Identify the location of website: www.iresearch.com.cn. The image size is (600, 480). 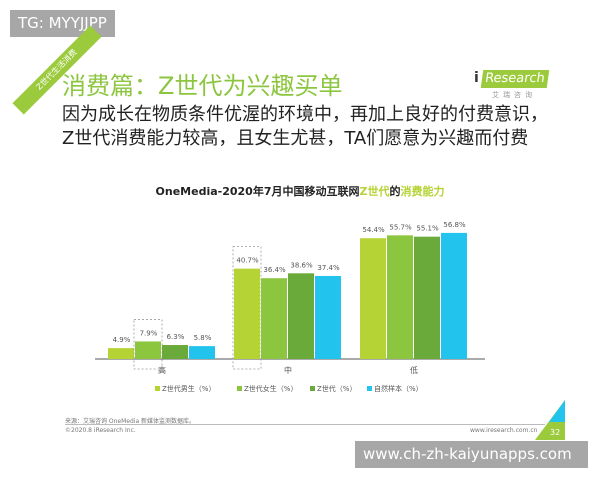
(504, 430).